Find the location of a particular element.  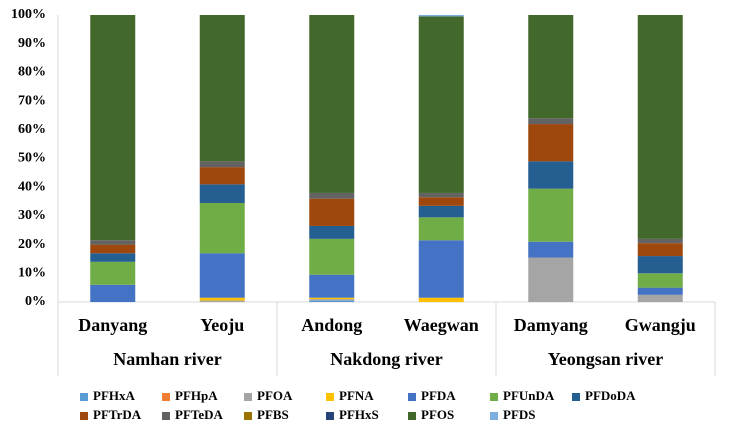

y-tick-label: 30% is located at coordinates (32, 215).